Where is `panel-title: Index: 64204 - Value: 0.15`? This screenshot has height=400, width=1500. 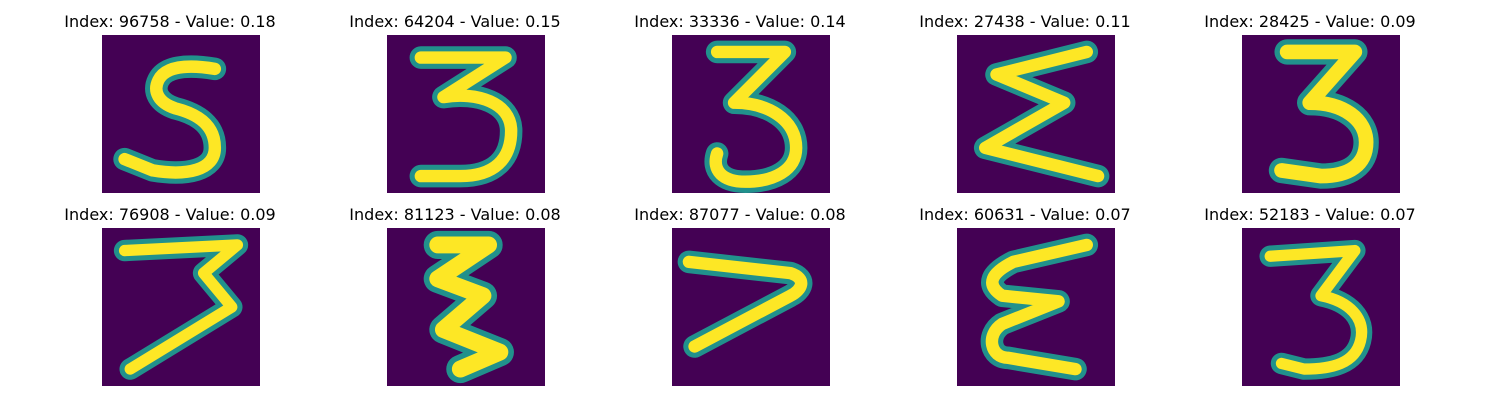 panel-title: Index: 64204 - Value: 0.15 is located at coordinates (455, 21).